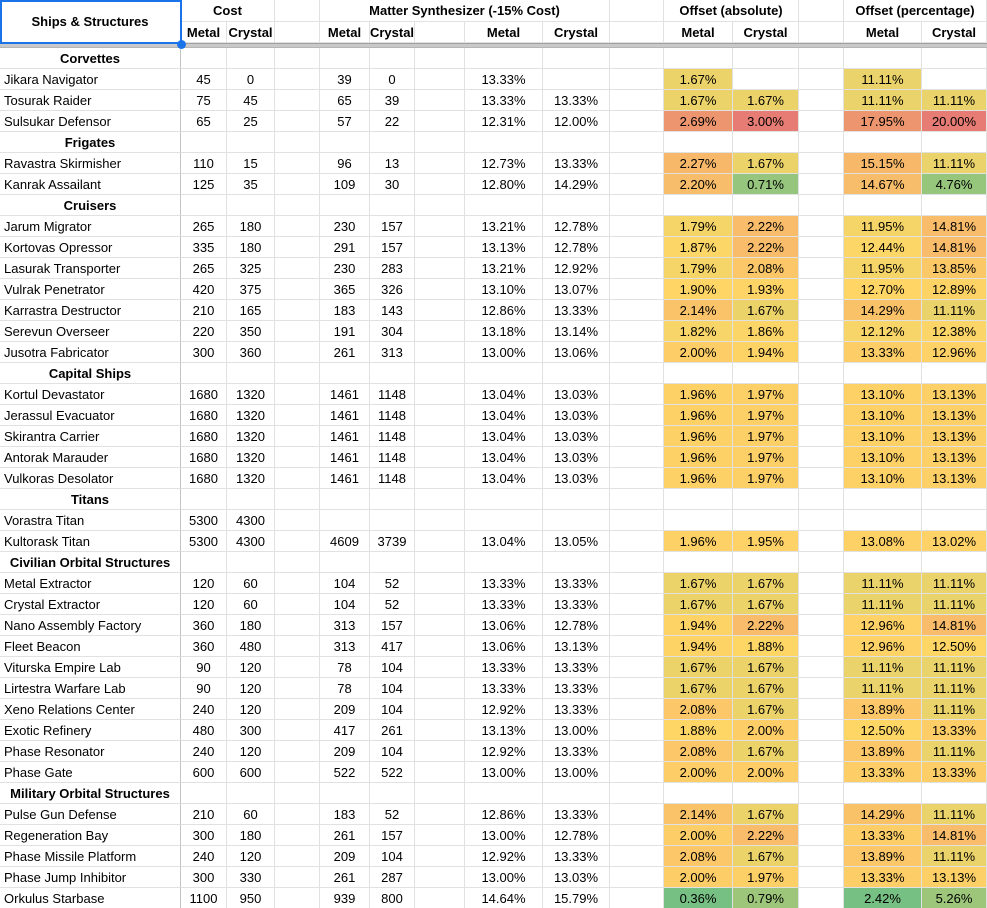  What do you see at coordinates (576, 289) in the screenshot?
I see `synth-crystal-pct-cell: 13.07%` at bounding box center [576, 289].